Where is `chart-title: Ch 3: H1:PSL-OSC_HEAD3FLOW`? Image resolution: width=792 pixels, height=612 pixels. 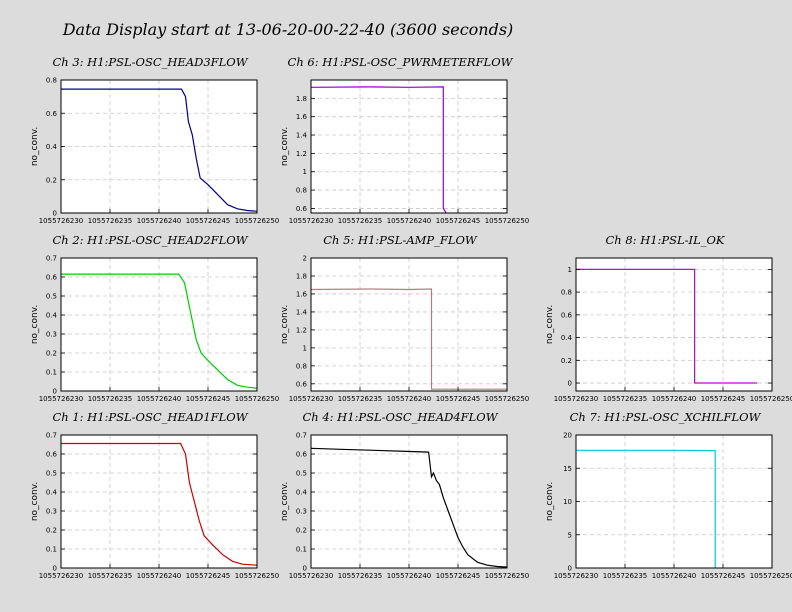
chart-title: Ch 3: H1:PSL-OSC_HEAD3FLOW is located at coordinates (150, 62).